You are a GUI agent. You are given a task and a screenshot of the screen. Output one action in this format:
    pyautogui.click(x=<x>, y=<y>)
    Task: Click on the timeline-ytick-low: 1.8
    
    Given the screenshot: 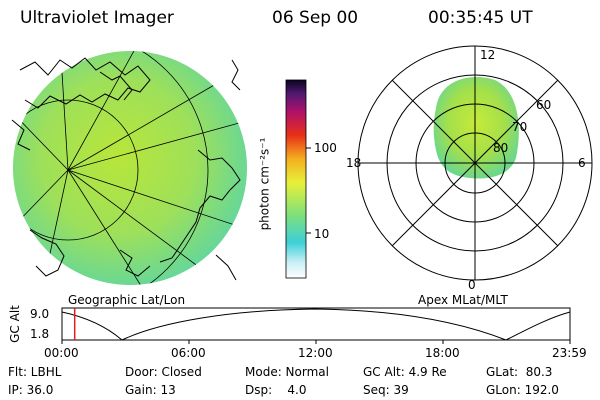 What is the action you would take?
    pyautogui.click(x=40, y=334)
    